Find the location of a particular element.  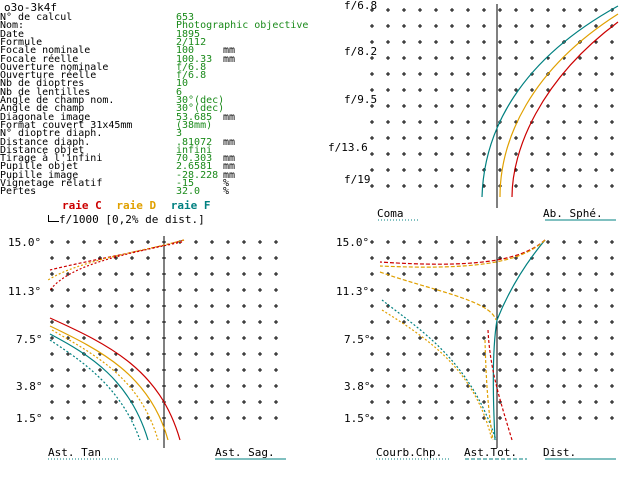

parameter-value: infini is located at coordinates (194, 150).